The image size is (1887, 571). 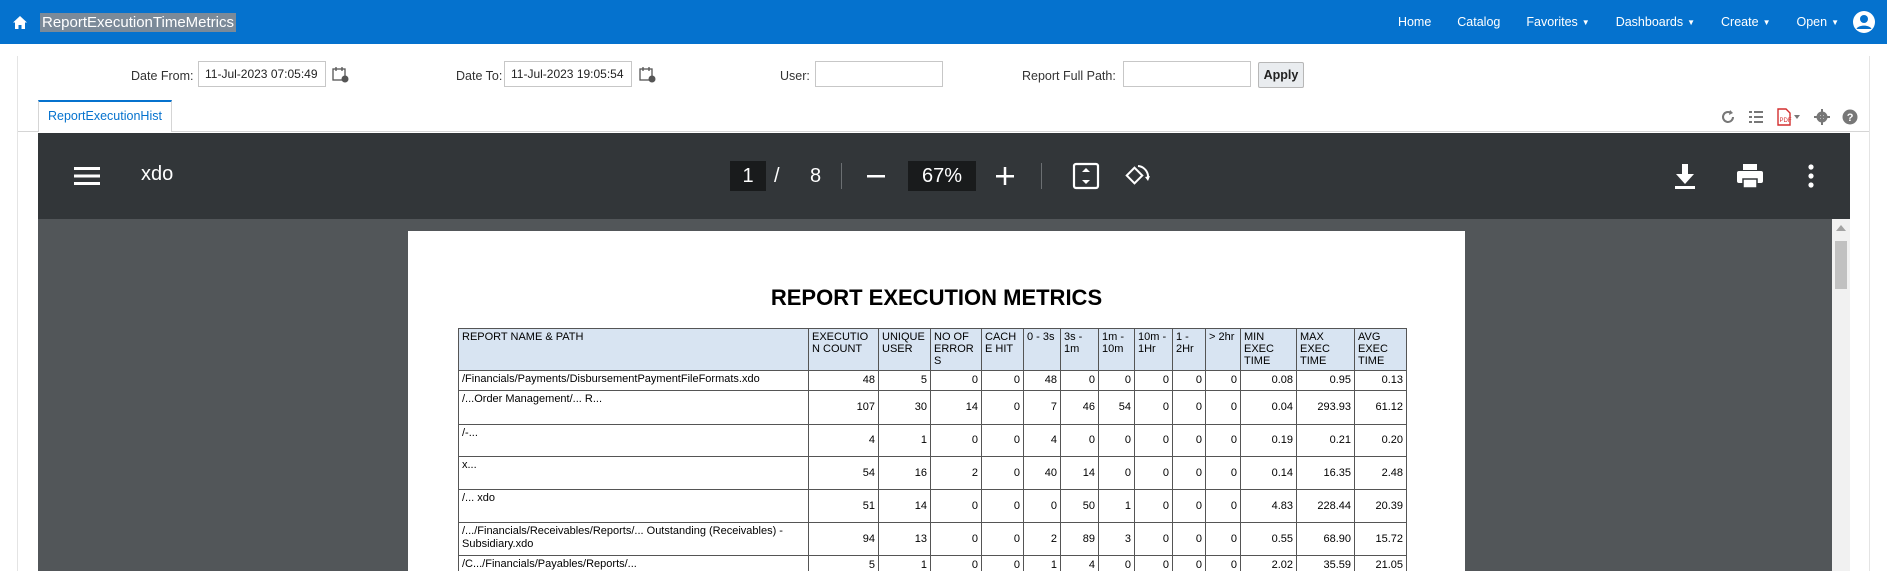 I want to click on column-header: EXECUTIO N COUNT, so click(x=843, y=349).